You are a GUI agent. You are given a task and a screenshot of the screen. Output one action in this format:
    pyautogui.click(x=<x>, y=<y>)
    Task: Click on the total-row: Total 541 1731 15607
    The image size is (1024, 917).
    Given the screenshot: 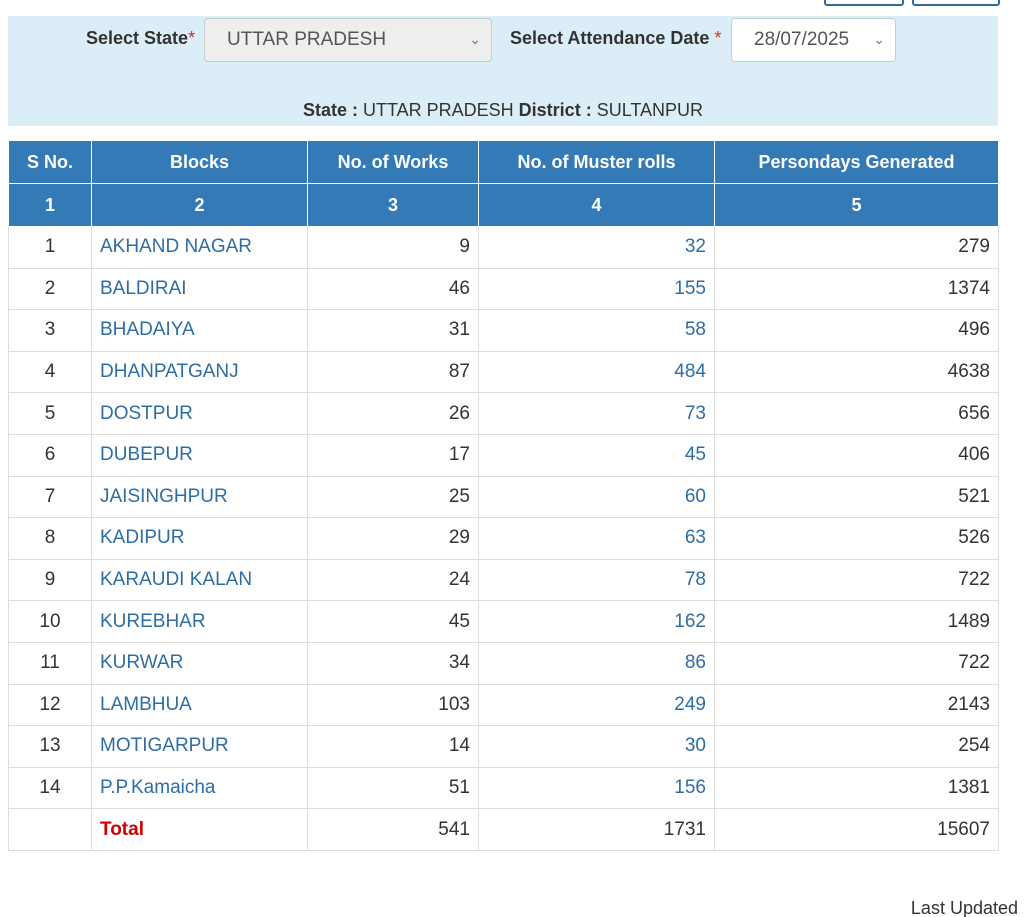 What is the action you would take?
    pyautogui.click(x=503, y=829)
    